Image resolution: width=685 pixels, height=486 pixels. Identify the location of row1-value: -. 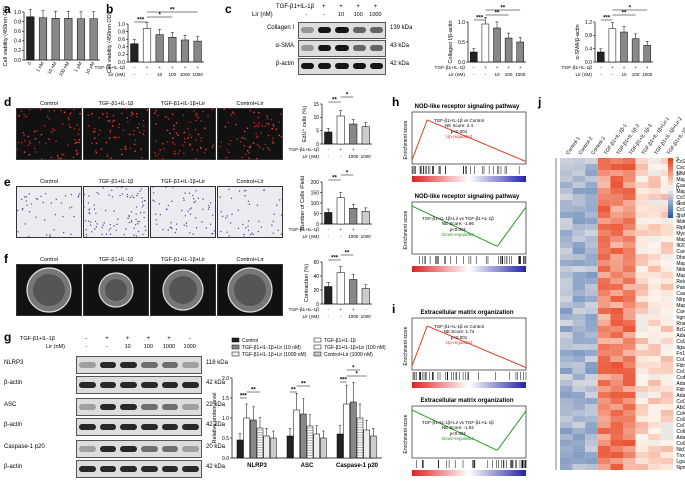
(474, 68).